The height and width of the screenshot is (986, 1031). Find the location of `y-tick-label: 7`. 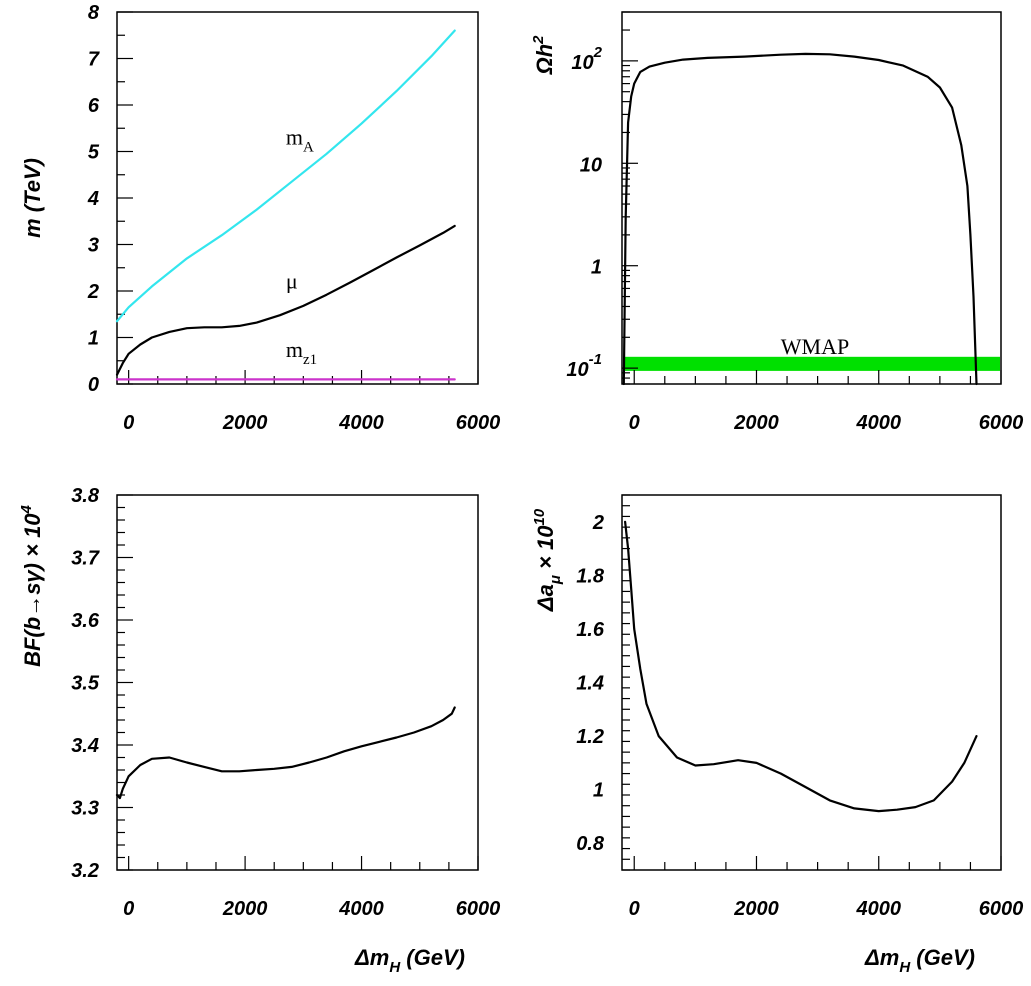

y-tick-label: 7 is located at coordinates (94, 60).